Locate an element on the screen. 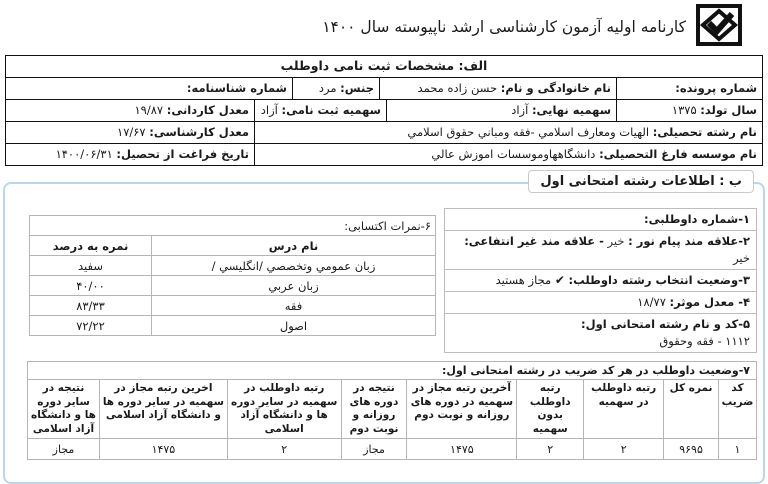  cell-rank-no-quota: ۲ is located at coordinates (550, 449).